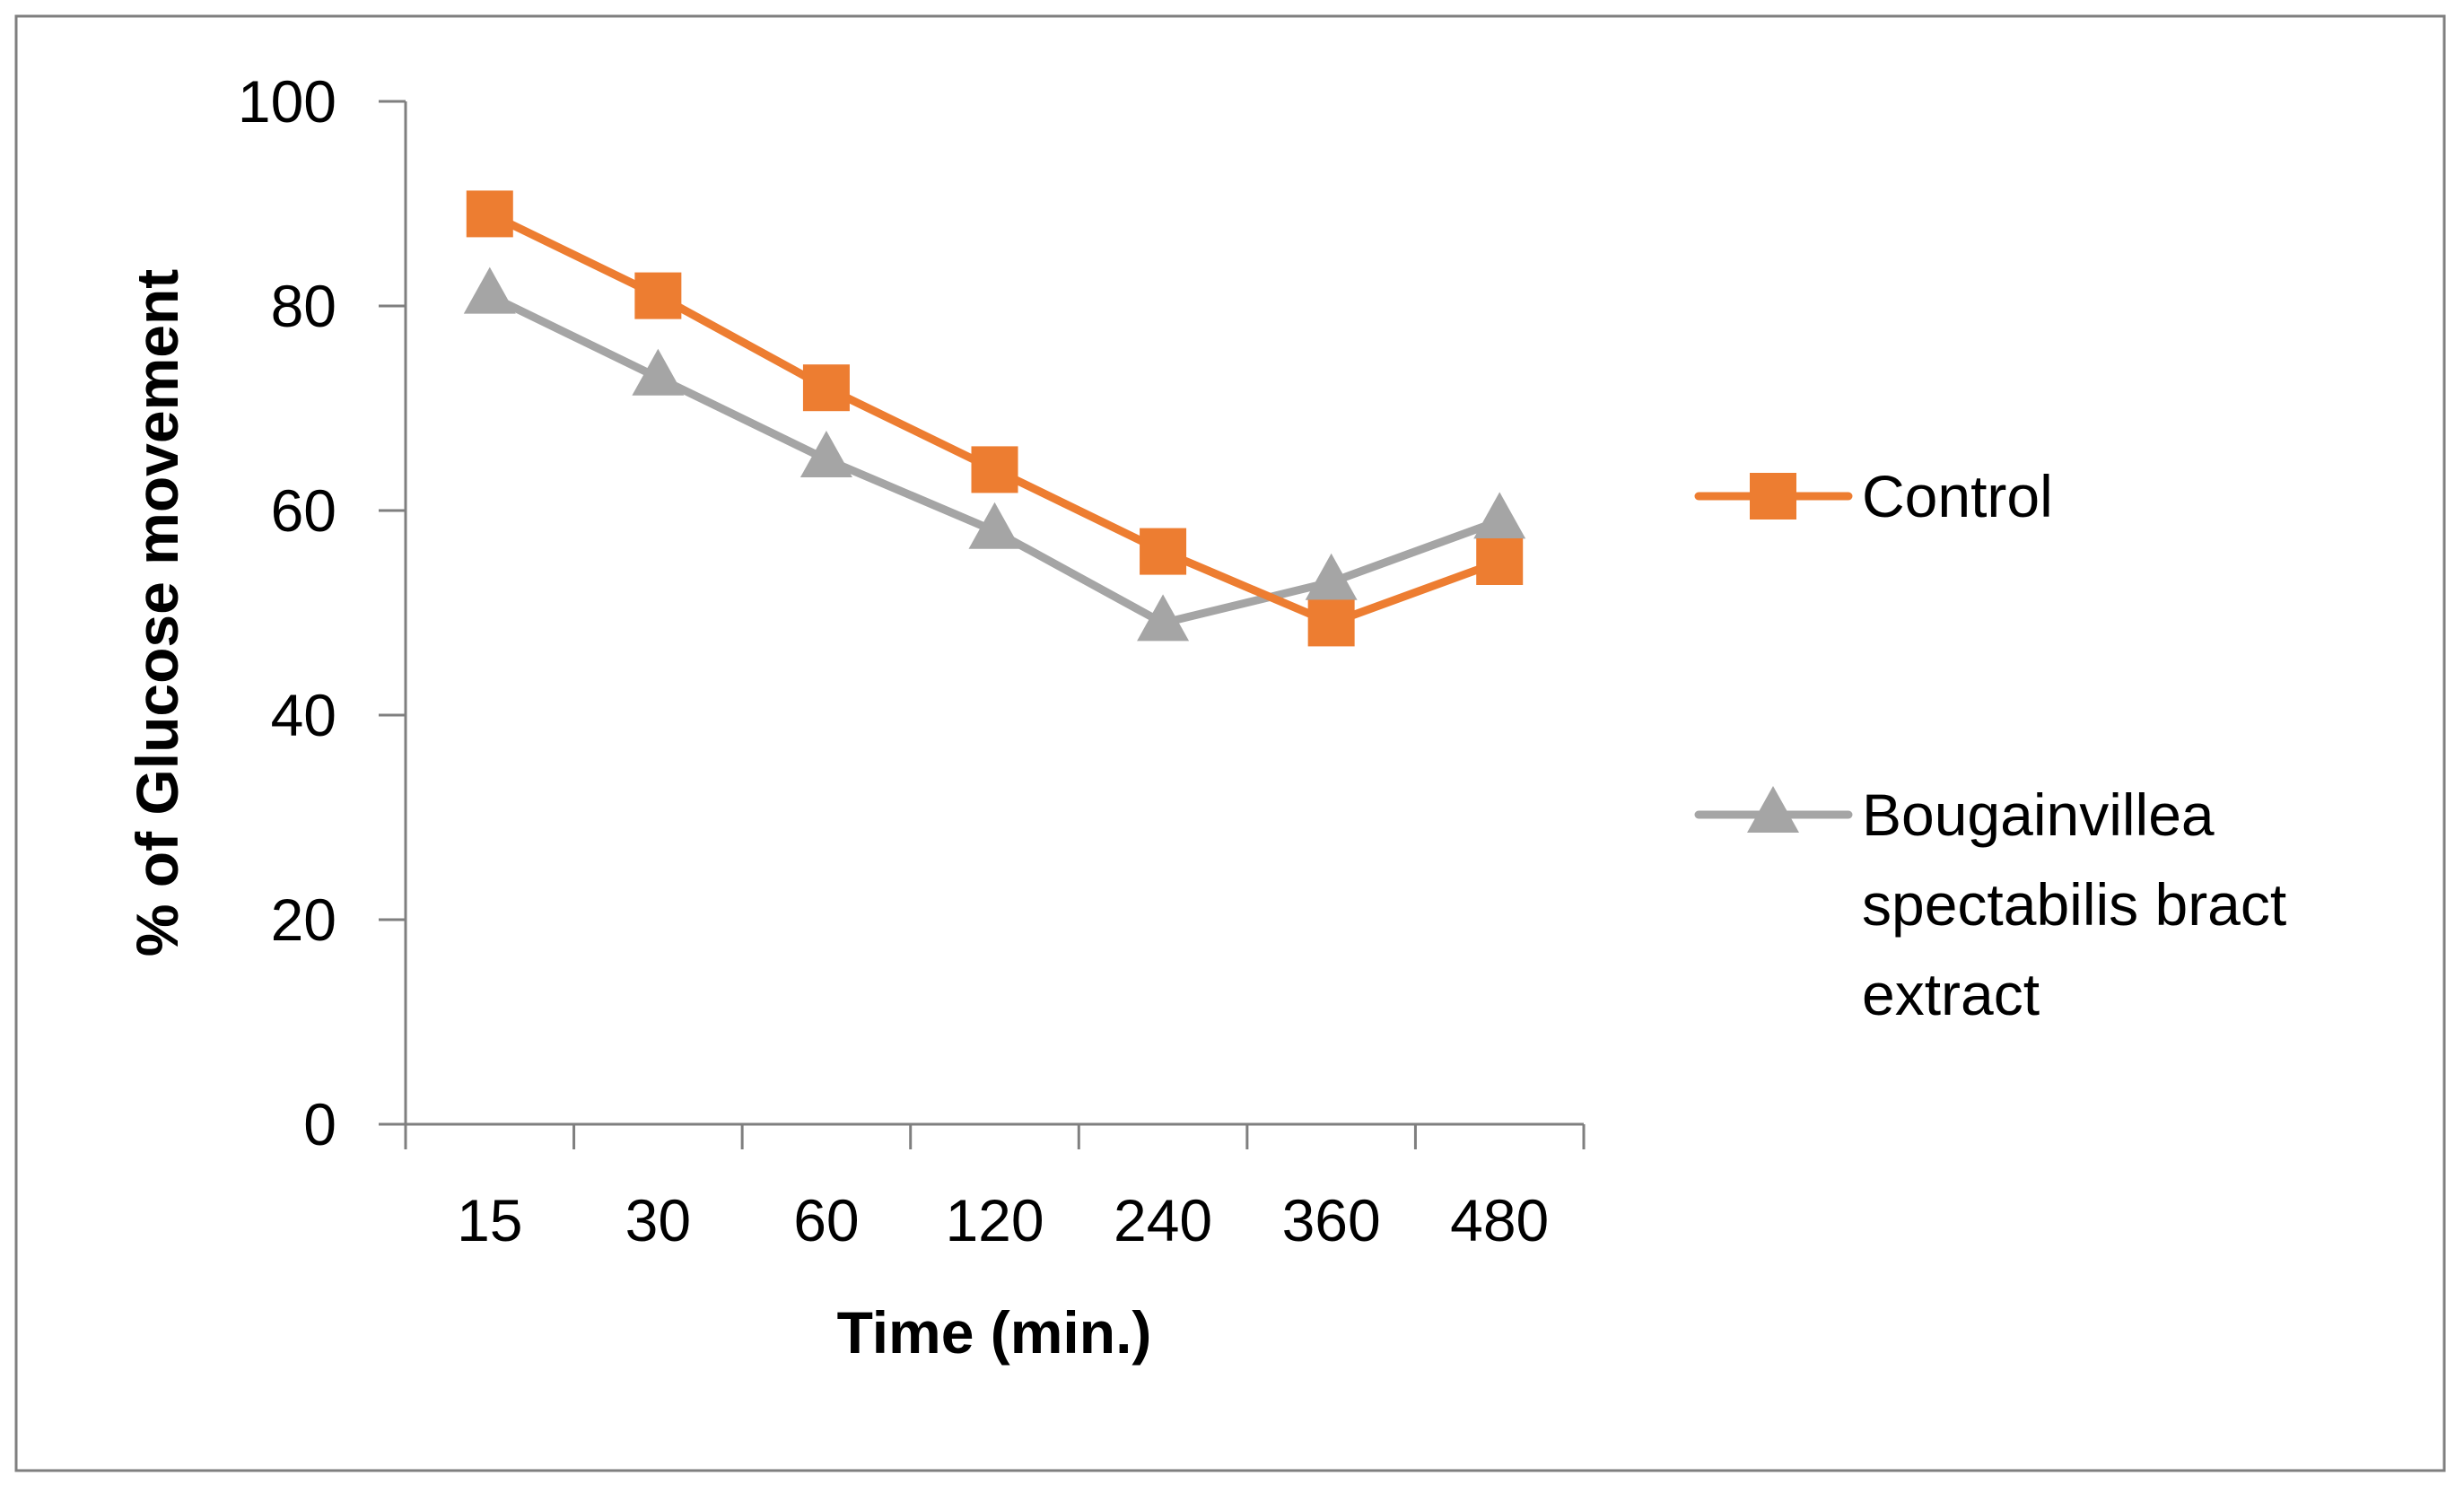 The image size is (2464, 1493). Describe the element at coordinates (826, 1220) in the screenshot. I see `x-tick-label: 60` at that location.